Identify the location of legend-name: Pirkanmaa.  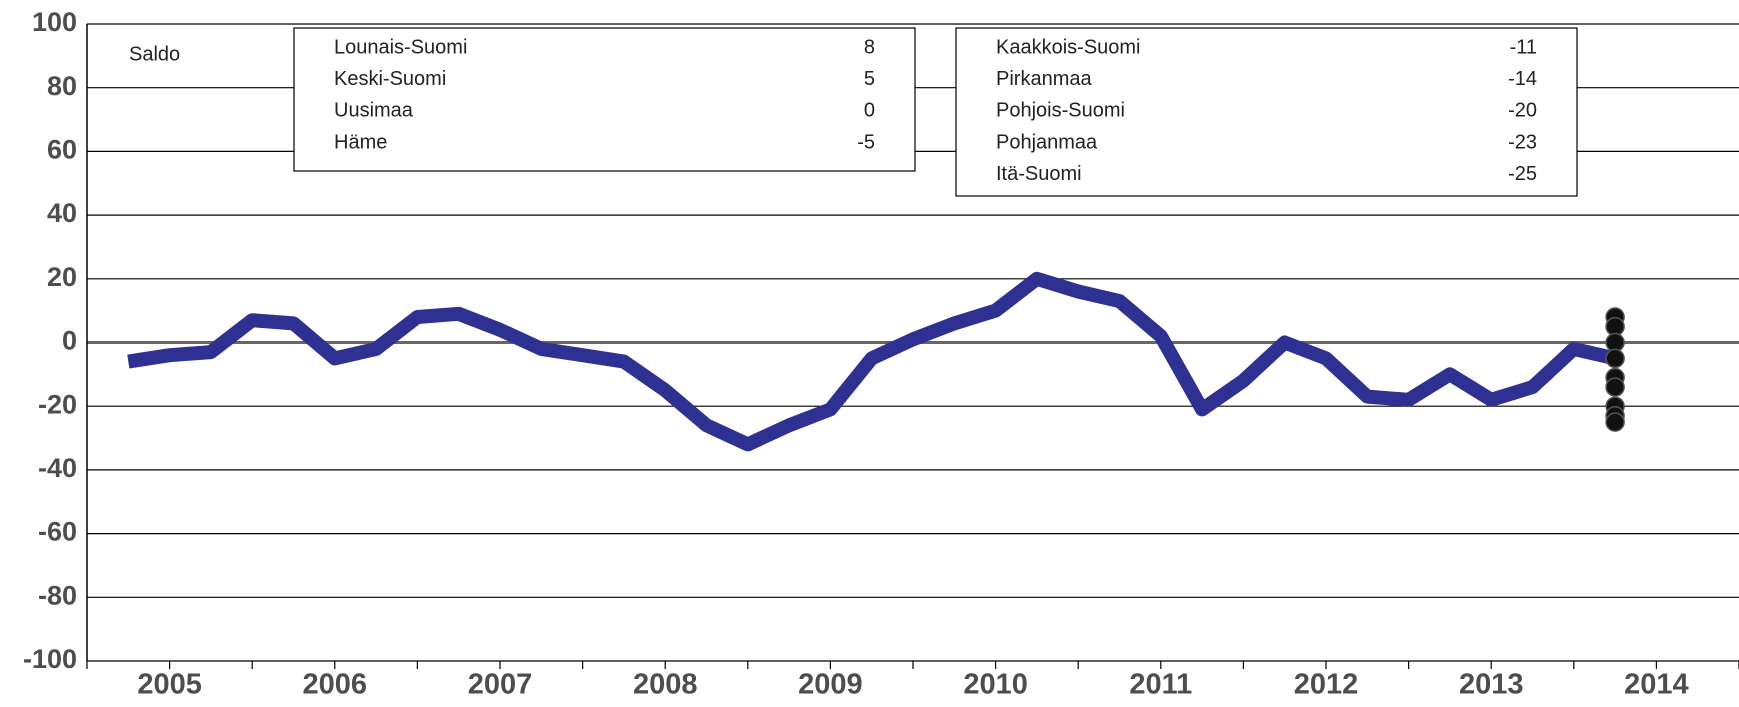
(1044, 79).